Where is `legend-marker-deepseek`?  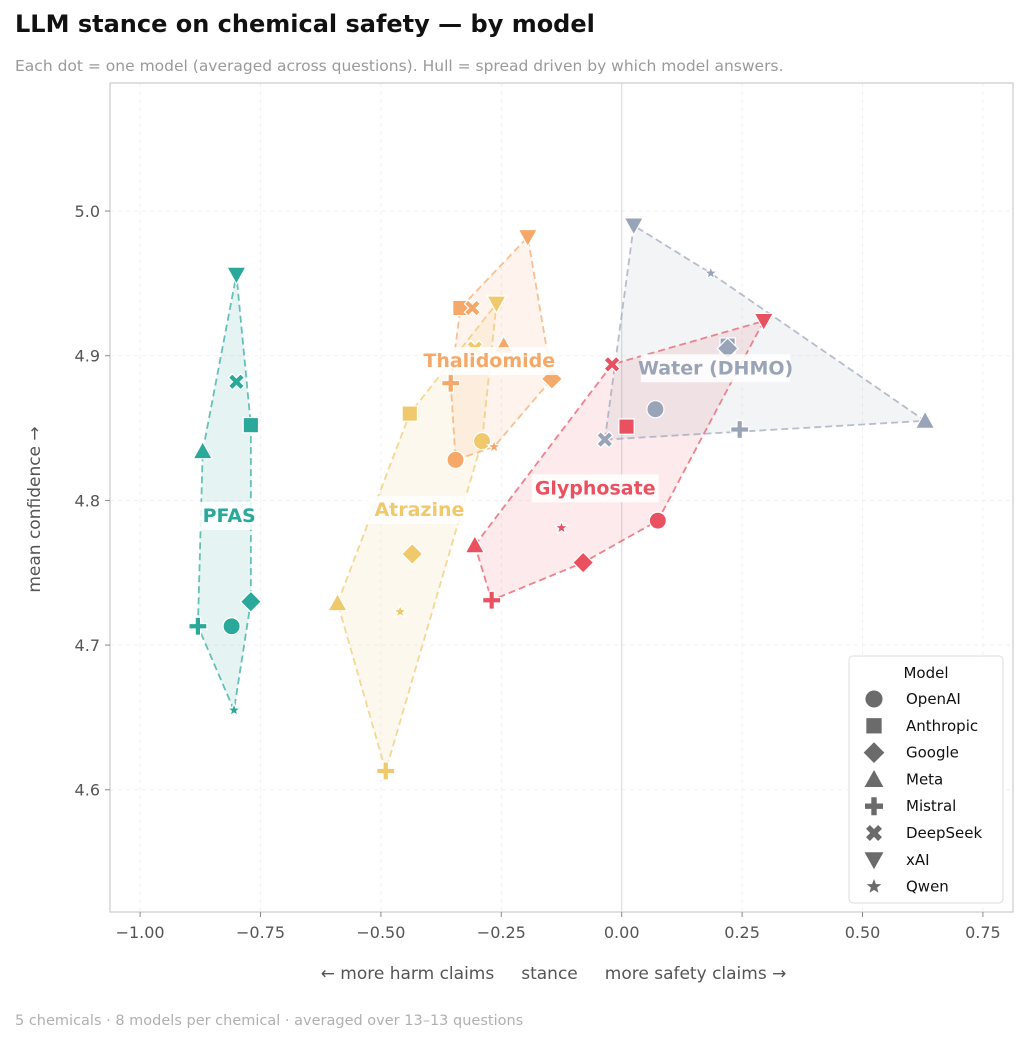
legend-marker-deepseek is located at coordinates (874, 833).